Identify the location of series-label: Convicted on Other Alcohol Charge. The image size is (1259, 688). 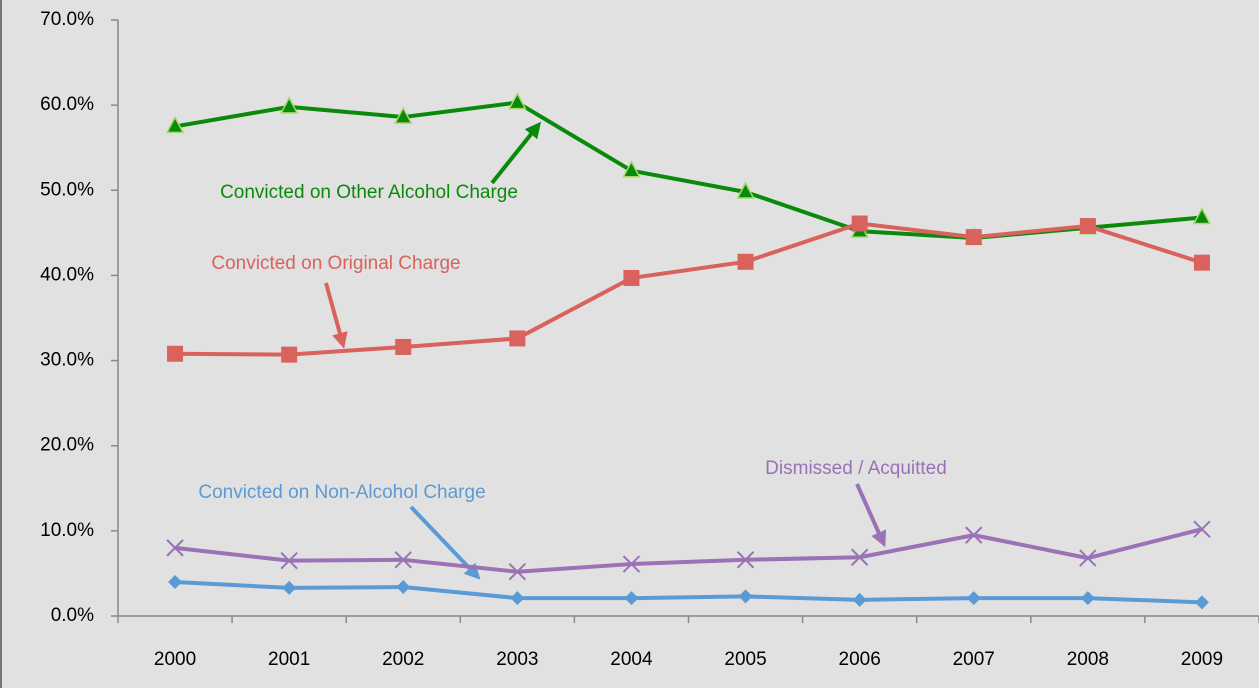
(369, 192).